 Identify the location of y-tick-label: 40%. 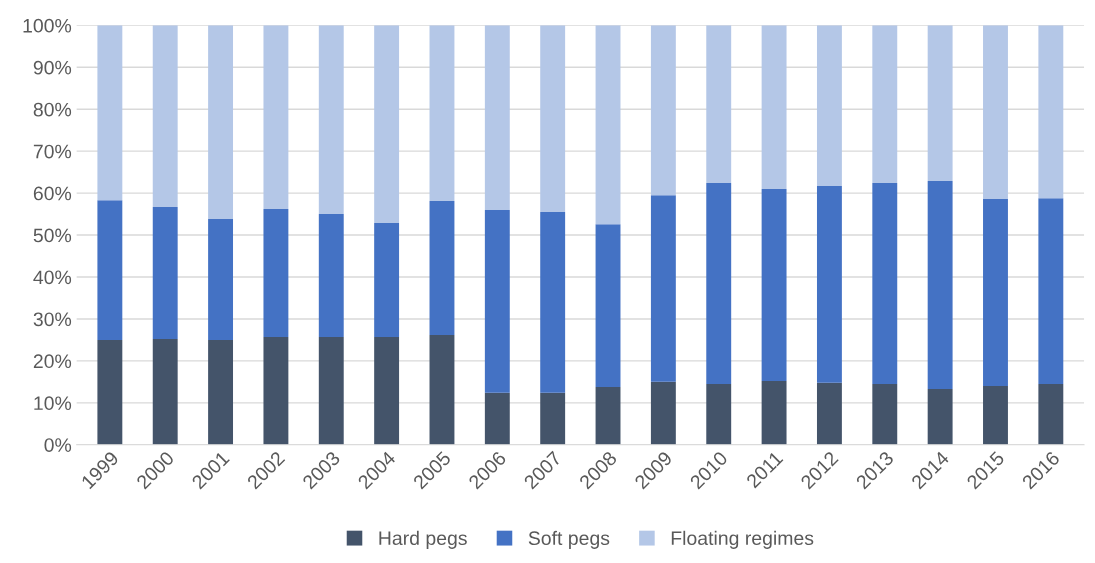
(52, 277).